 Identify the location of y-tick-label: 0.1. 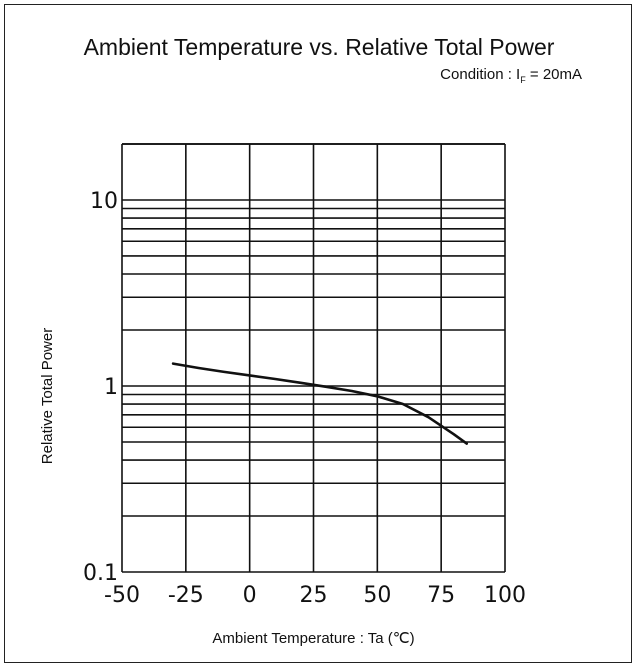
(100, 573).